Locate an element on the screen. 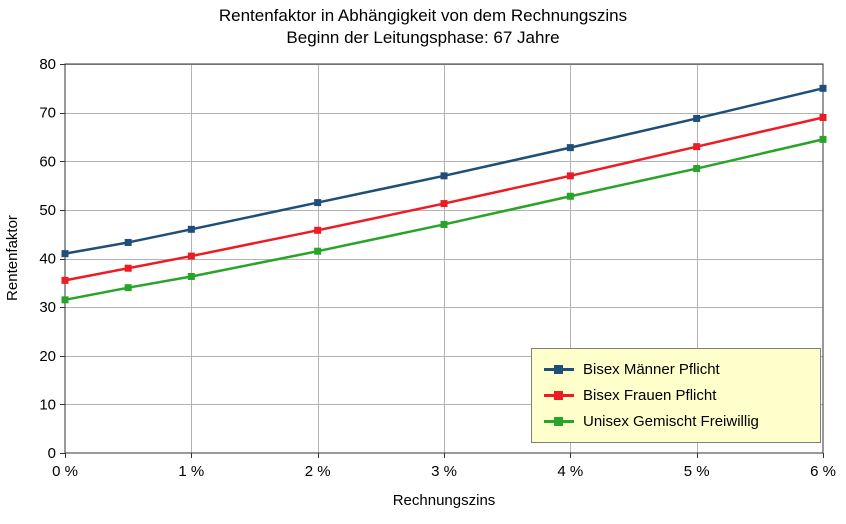 The image size is (846, 524). legend-label: Bisex Männer Pflicht is located at coordinates (651, 369).